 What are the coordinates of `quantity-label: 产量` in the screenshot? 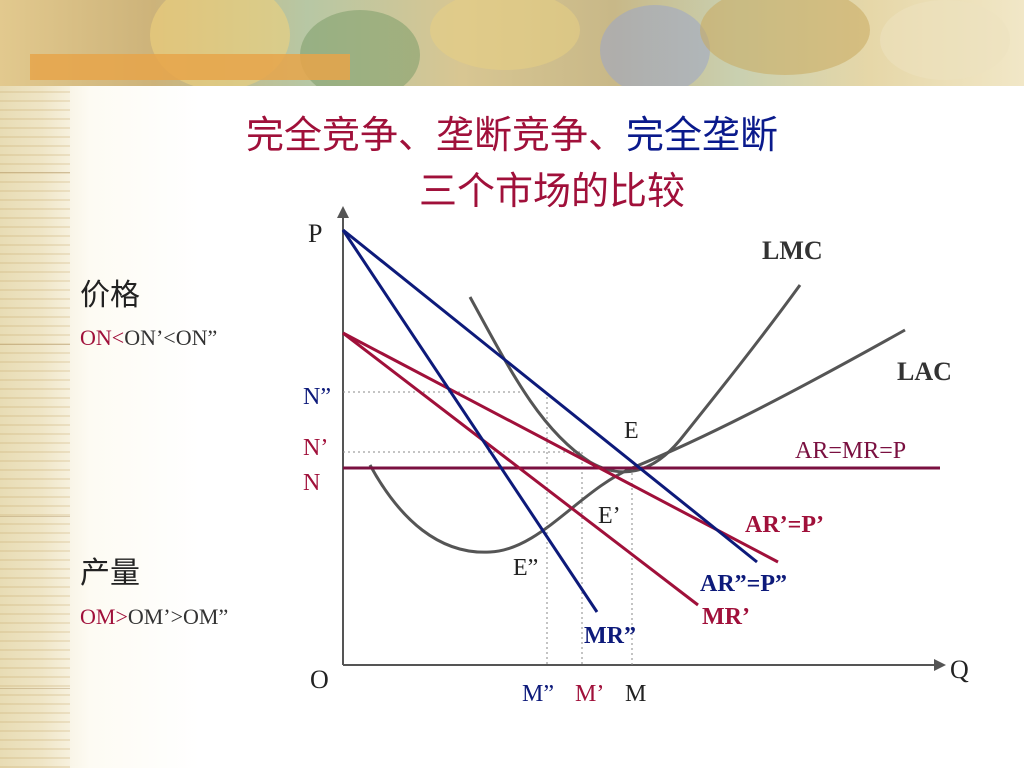 It's located at (110, 573).